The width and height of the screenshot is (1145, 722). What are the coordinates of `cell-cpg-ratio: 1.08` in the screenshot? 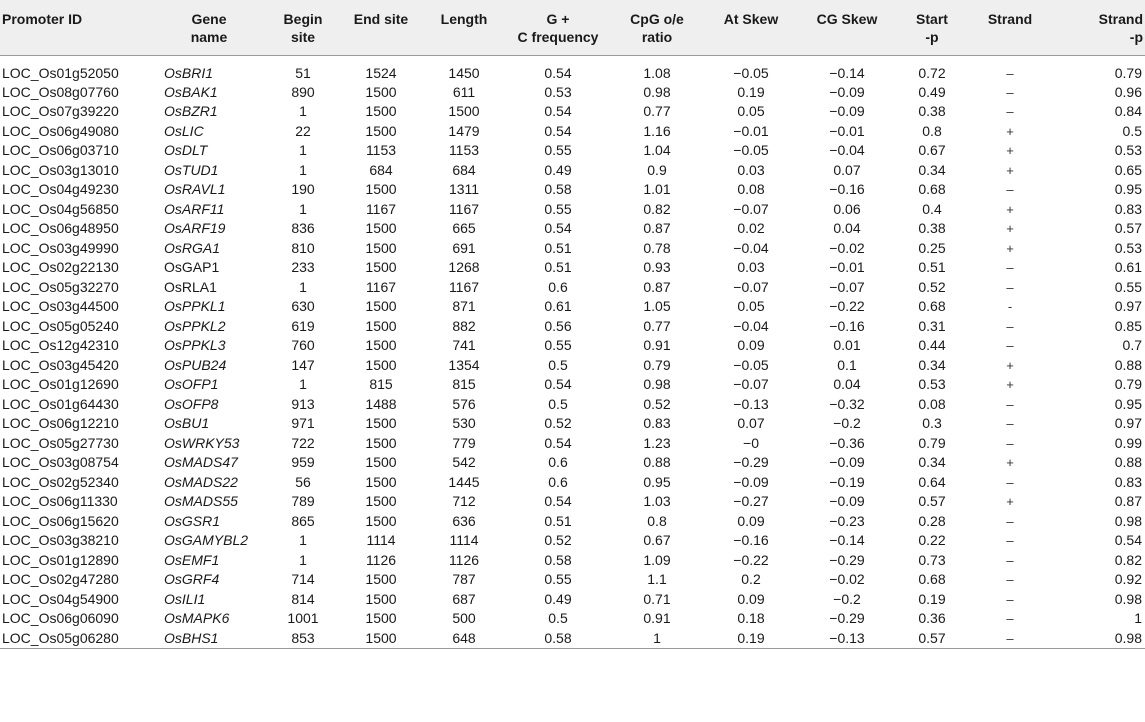 It's located at (657, 72).